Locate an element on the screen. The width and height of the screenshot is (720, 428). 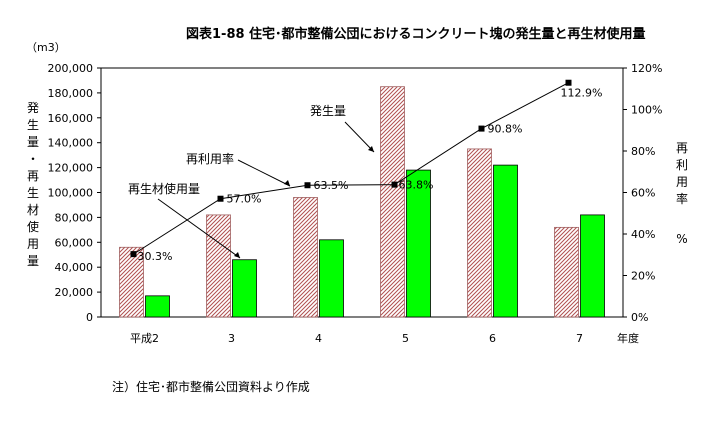
x-axis-label: 年度 is located at coordinates (628, 338).